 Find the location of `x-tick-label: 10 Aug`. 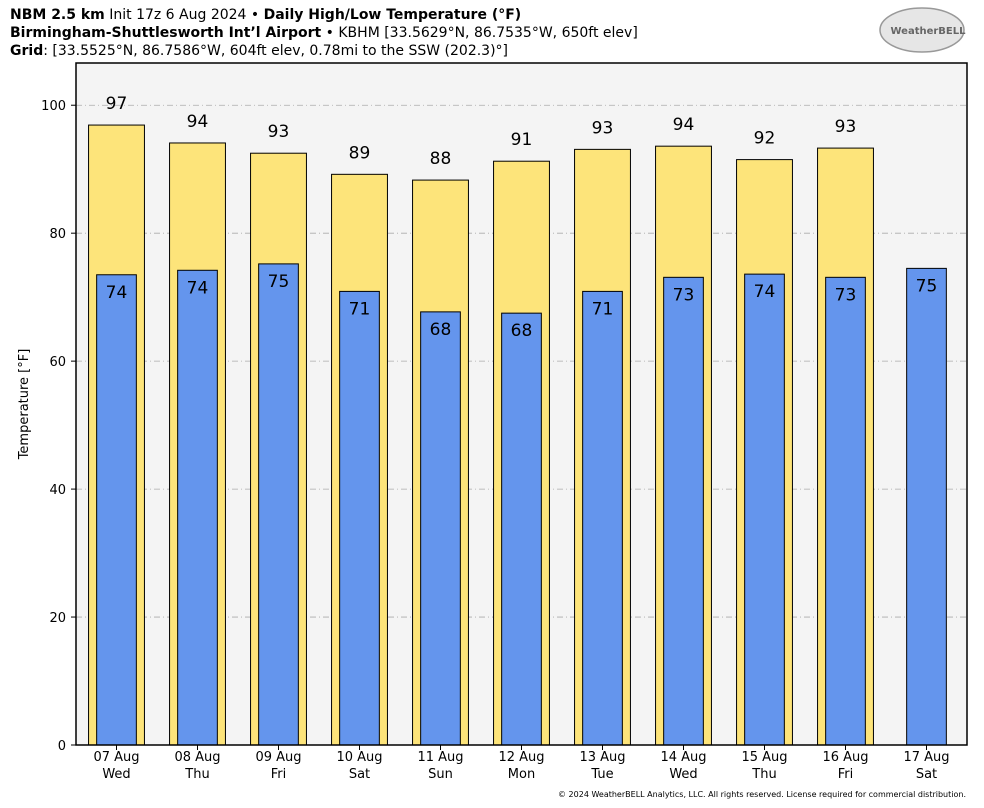

x-tick-label: 10 Aug is located at coordinates (359, 757).